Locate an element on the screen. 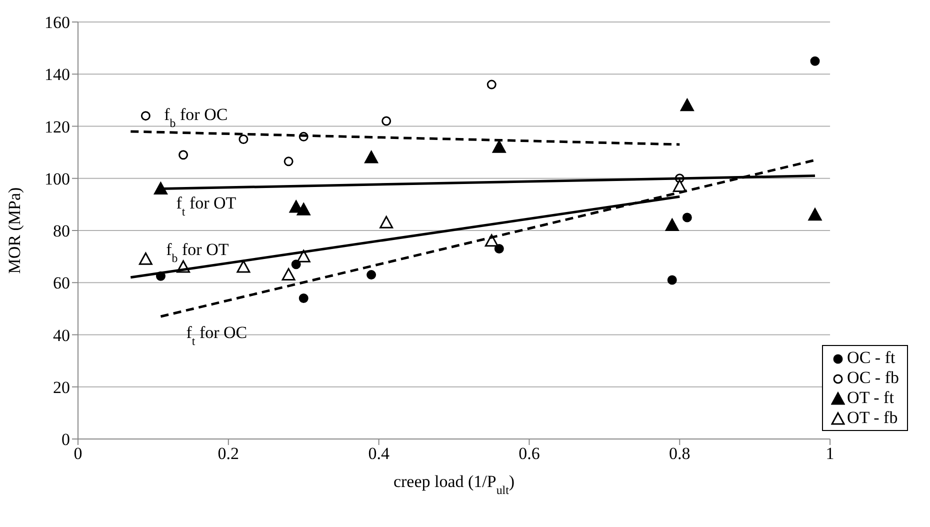  y-tick-label: 100 is located at coordinates (57, 178).